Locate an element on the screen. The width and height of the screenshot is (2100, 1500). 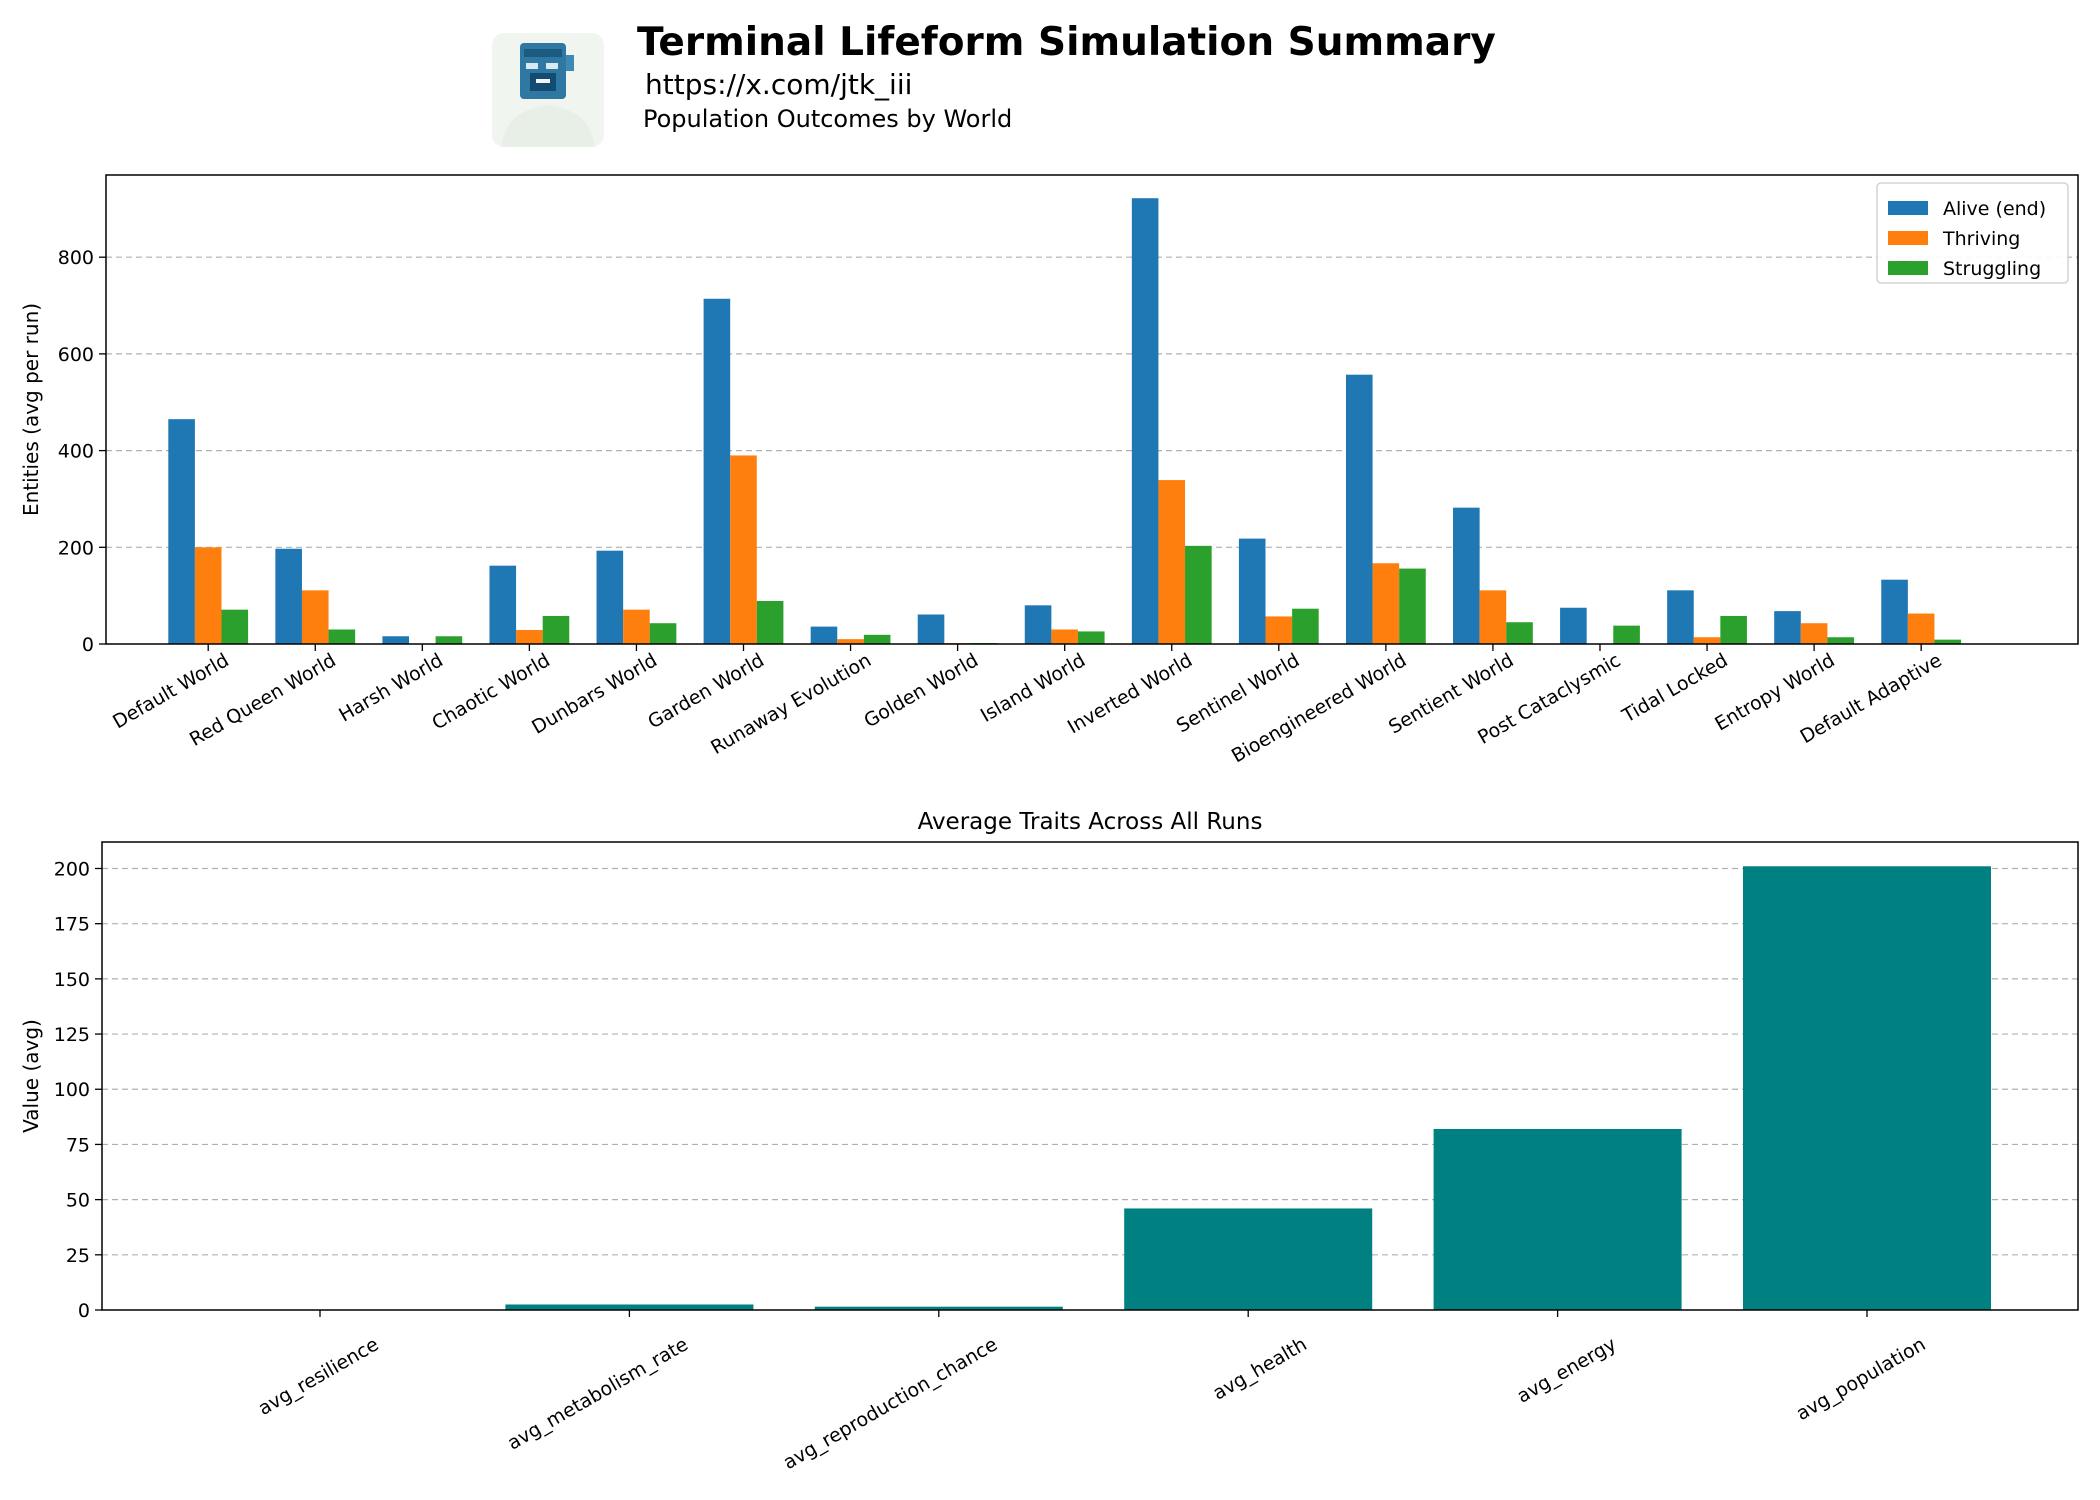
y-tick-label: 50 is located at coordinates (78, 1201).